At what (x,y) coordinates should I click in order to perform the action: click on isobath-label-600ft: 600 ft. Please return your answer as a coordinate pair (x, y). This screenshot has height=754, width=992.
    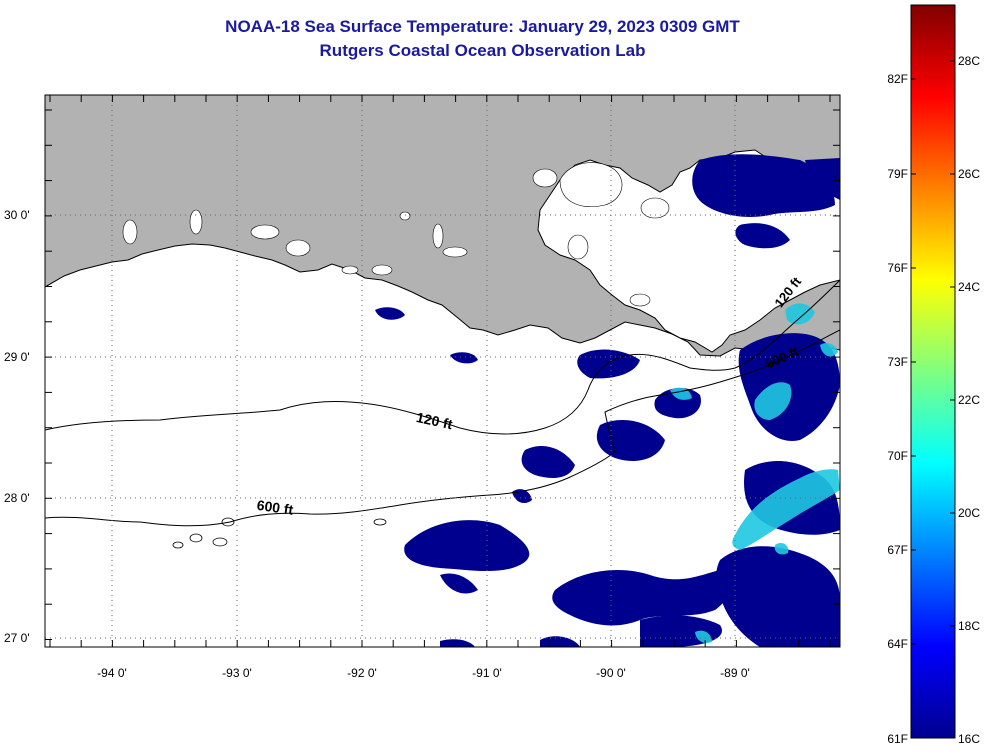
    Looking at the image, I should click on (275, 507).